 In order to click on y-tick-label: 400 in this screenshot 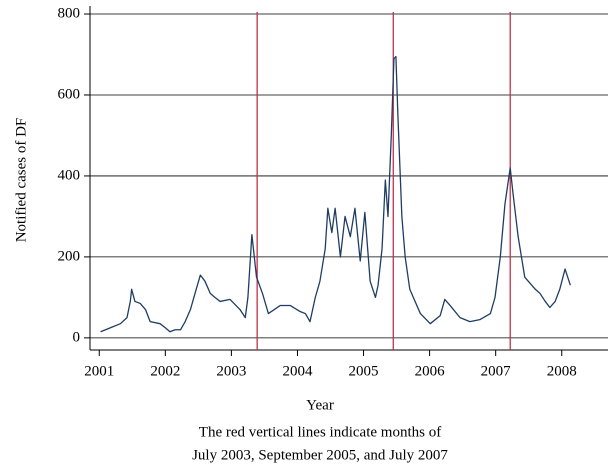, I will do `click(69, 175)`.